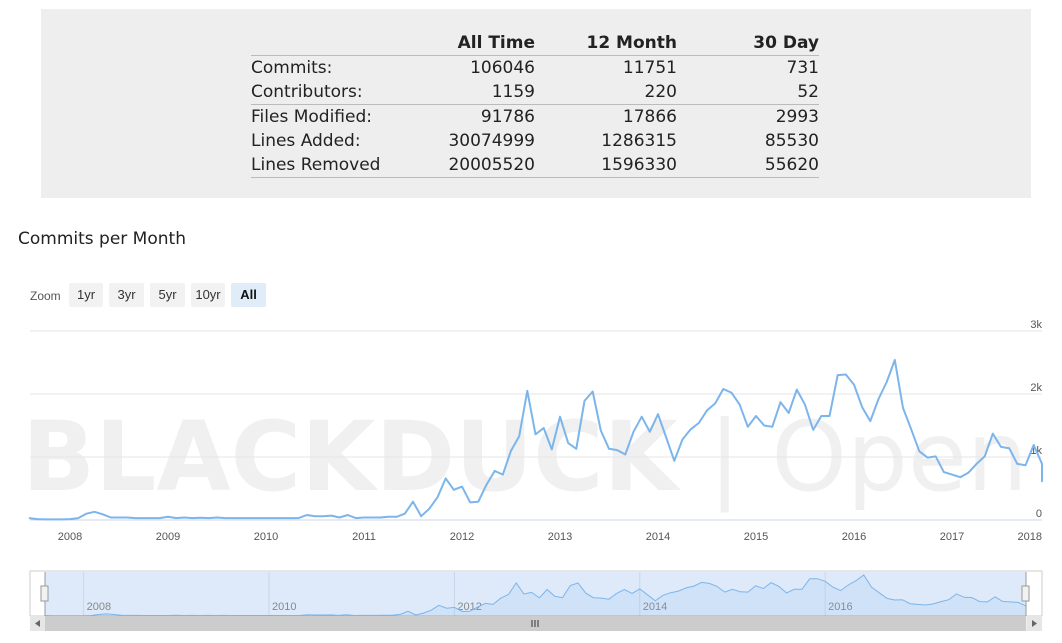 This screenshot has width=1062, height=643. I want to click on x-tick-label: 2010, so click(266, 537).